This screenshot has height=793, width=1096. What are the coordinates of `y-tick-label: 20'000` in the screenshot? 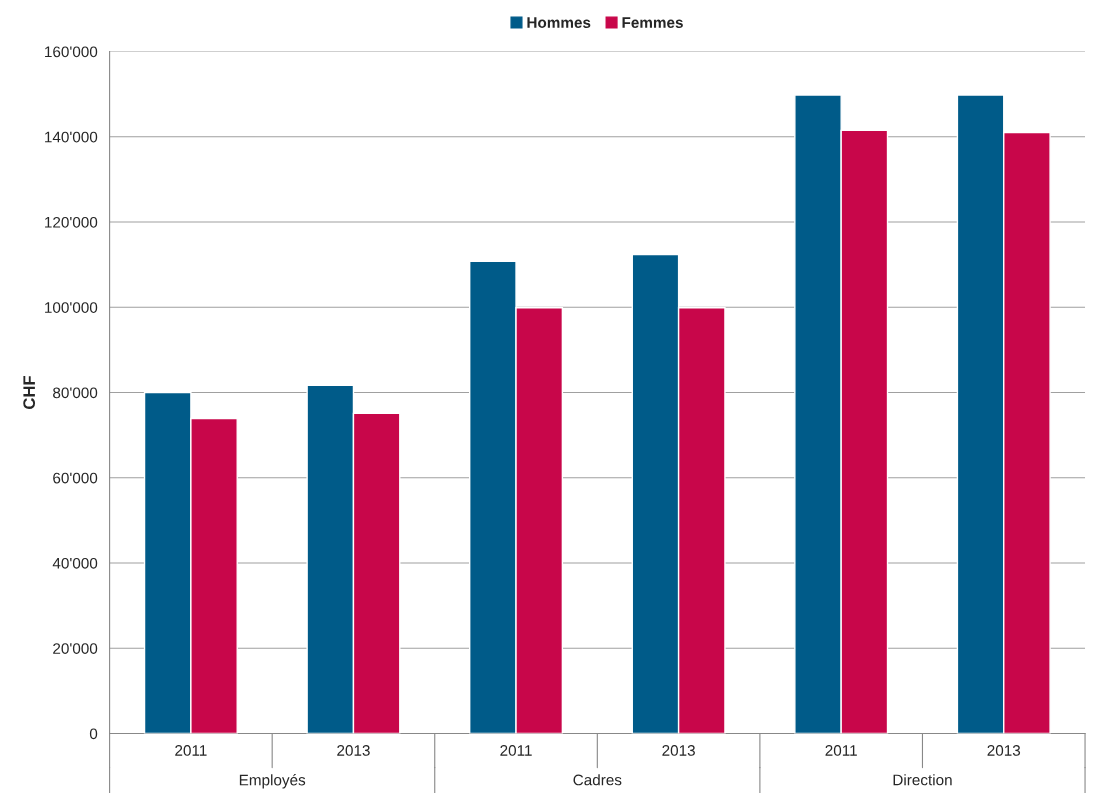 It's located at (75, 648).